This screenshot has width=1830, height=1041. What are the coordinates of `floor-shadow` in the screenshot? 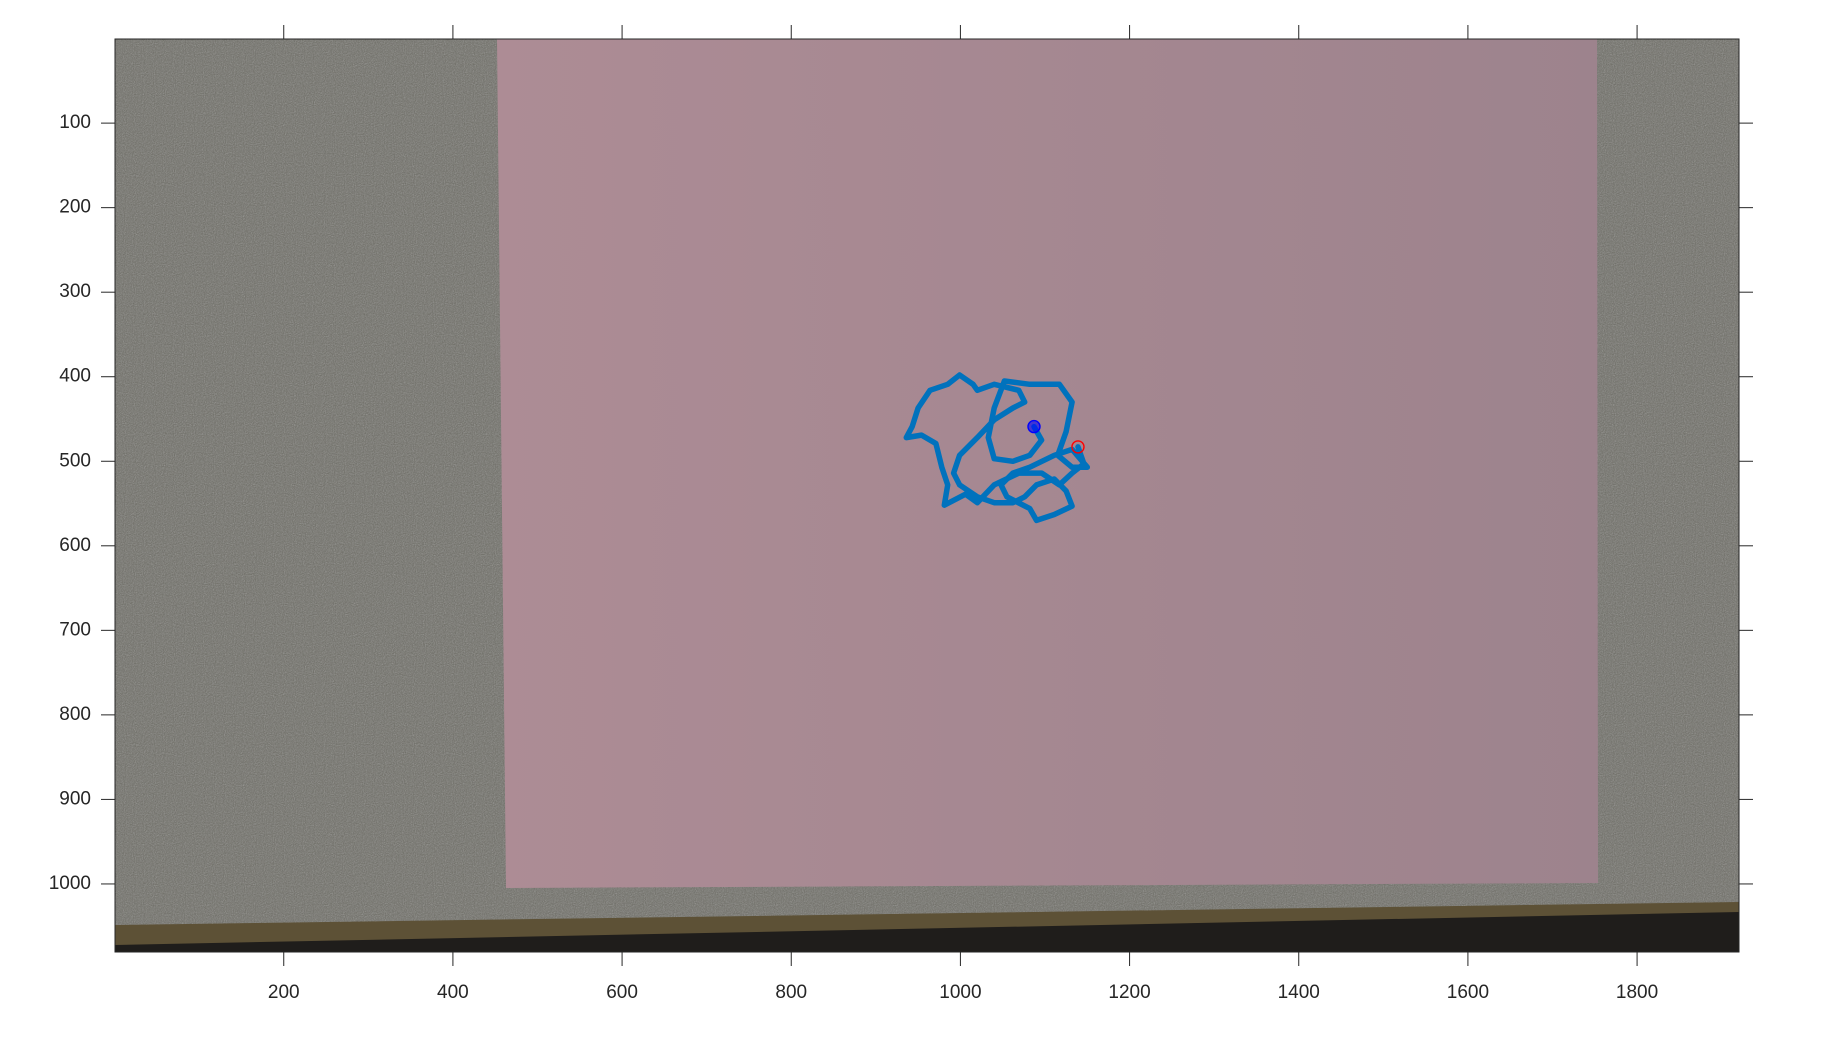 It's located at (927, 932).